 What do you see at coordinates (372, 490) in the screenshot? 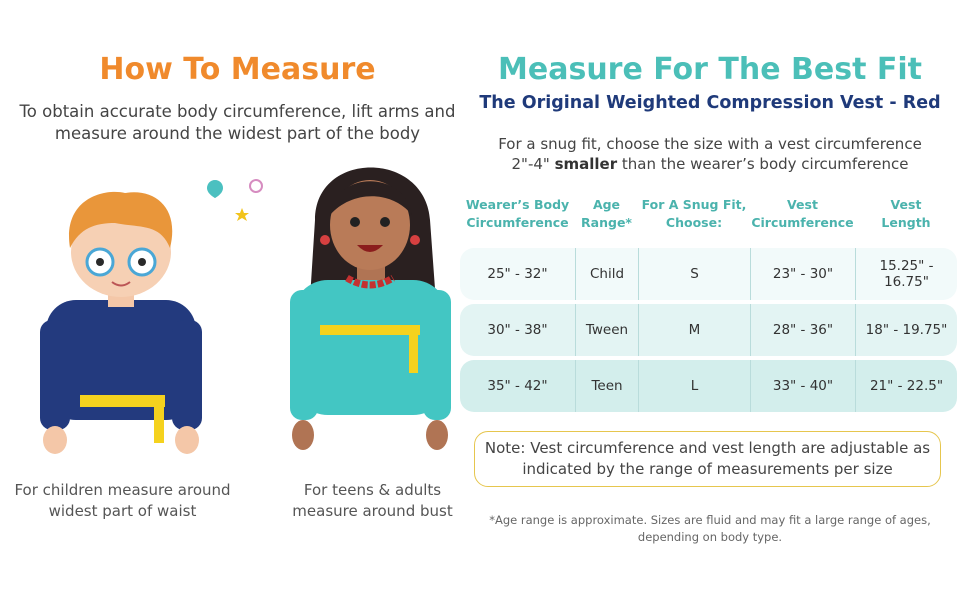
I see `caption-line: For teens & adults` at bounding box center [372, 490].